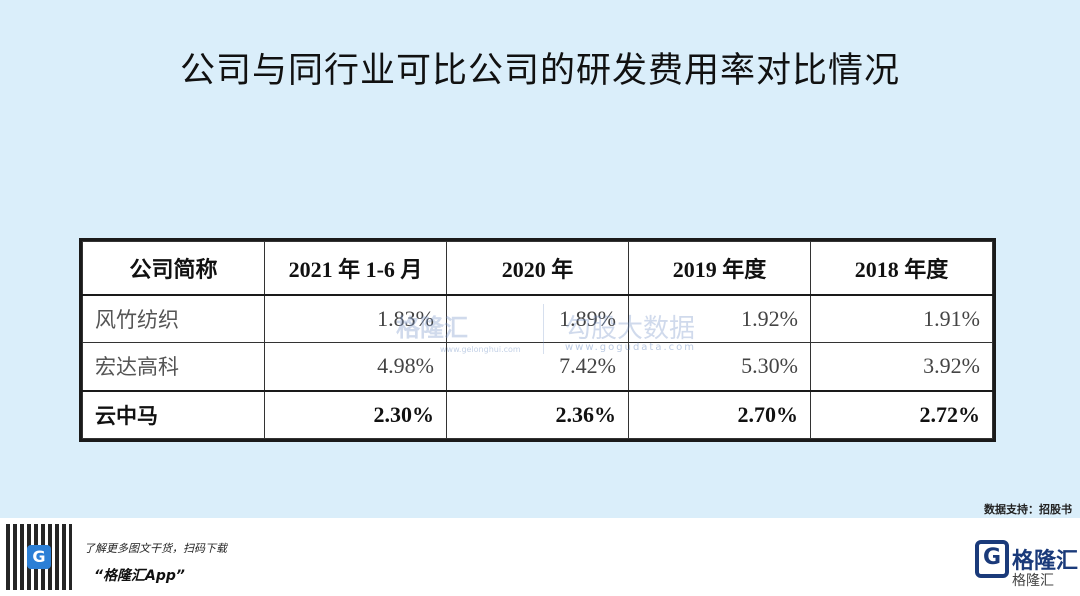 The height and width of the screenshot is (596, 1080). I want to click on watermark-gelonghui-url: www.gelonghui.com, so click(480, 349).